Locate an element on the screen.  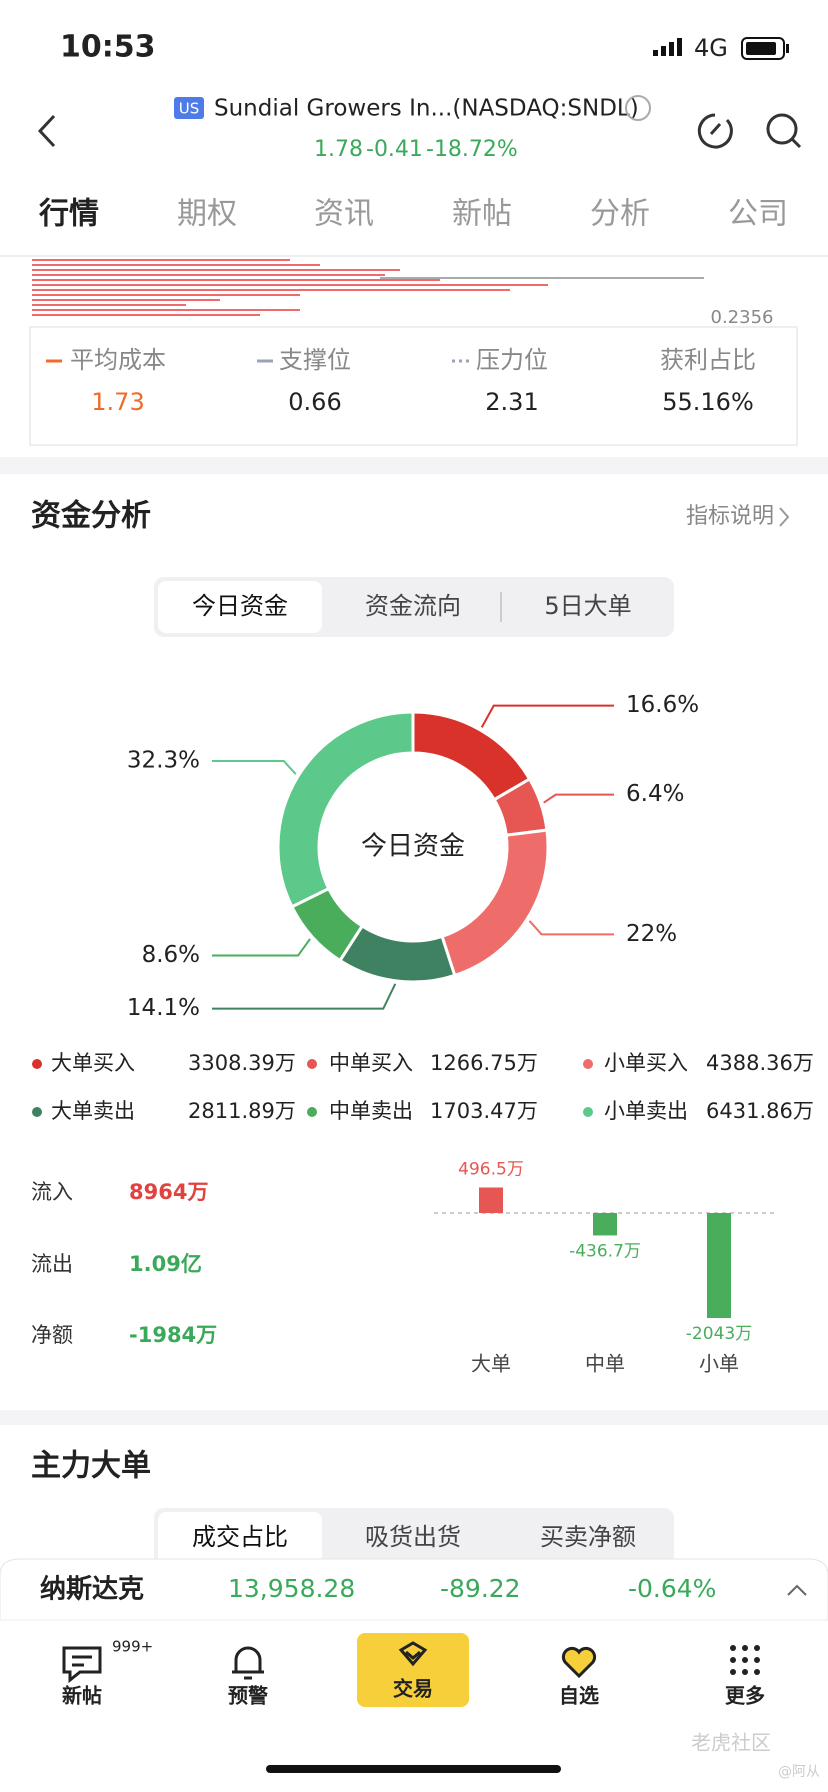
nav-item: 更多 is located at coordinates (745, 1696).